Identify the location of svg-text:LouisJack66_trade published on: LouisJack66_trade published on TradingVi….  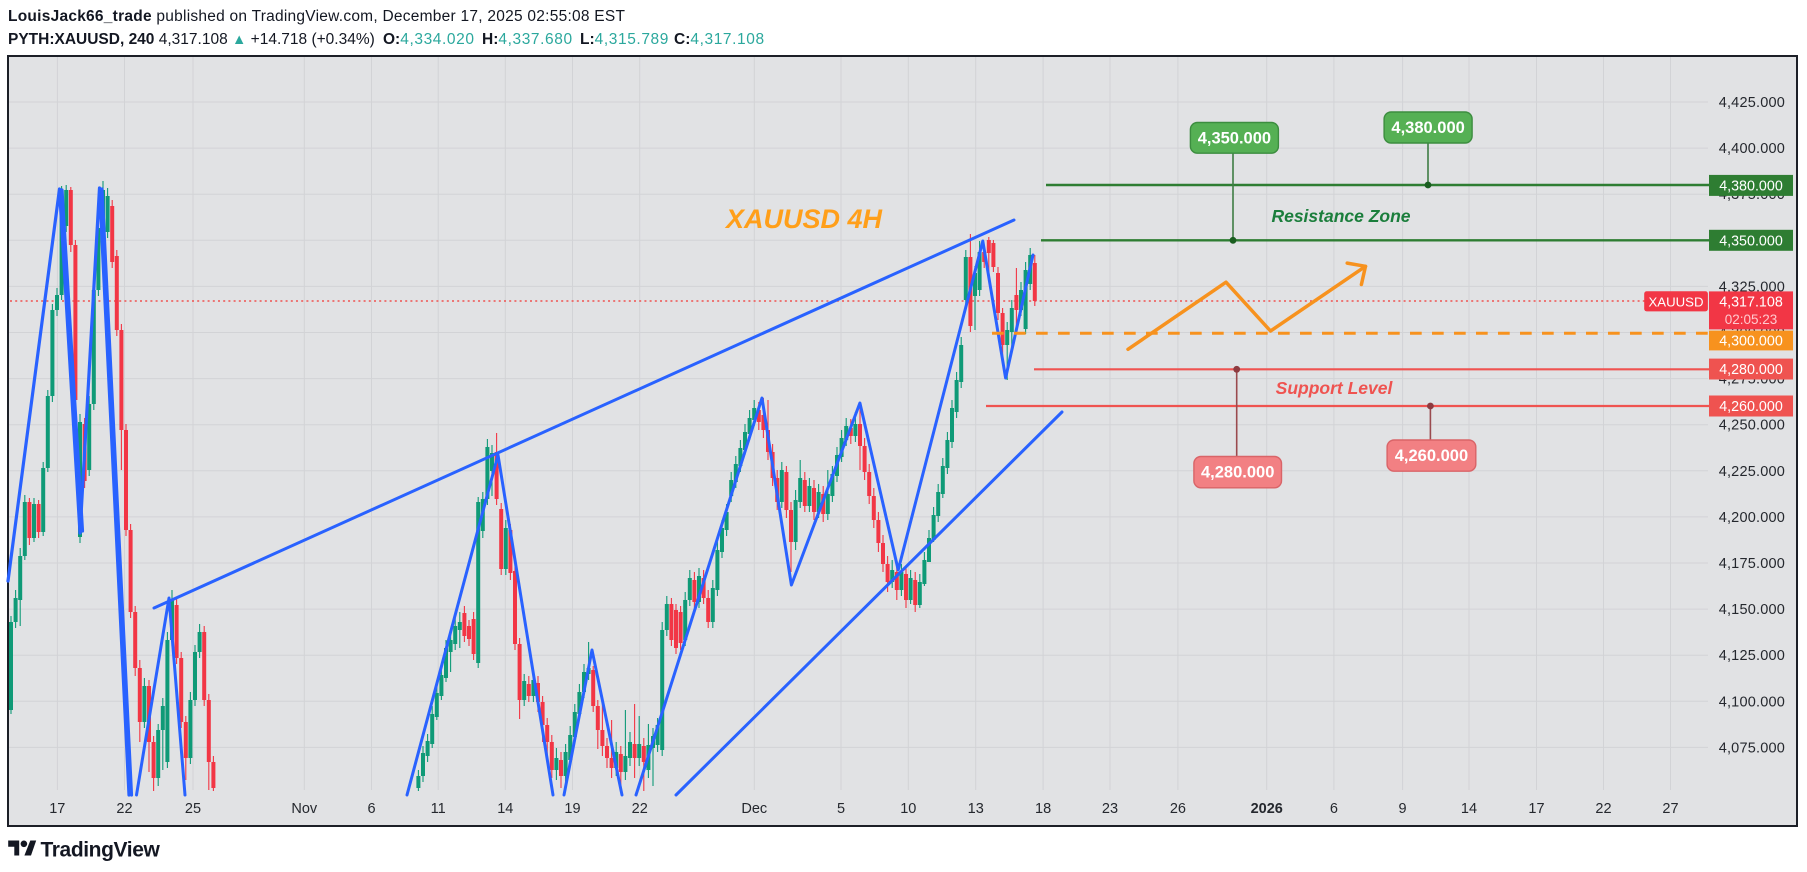
(316, 16).